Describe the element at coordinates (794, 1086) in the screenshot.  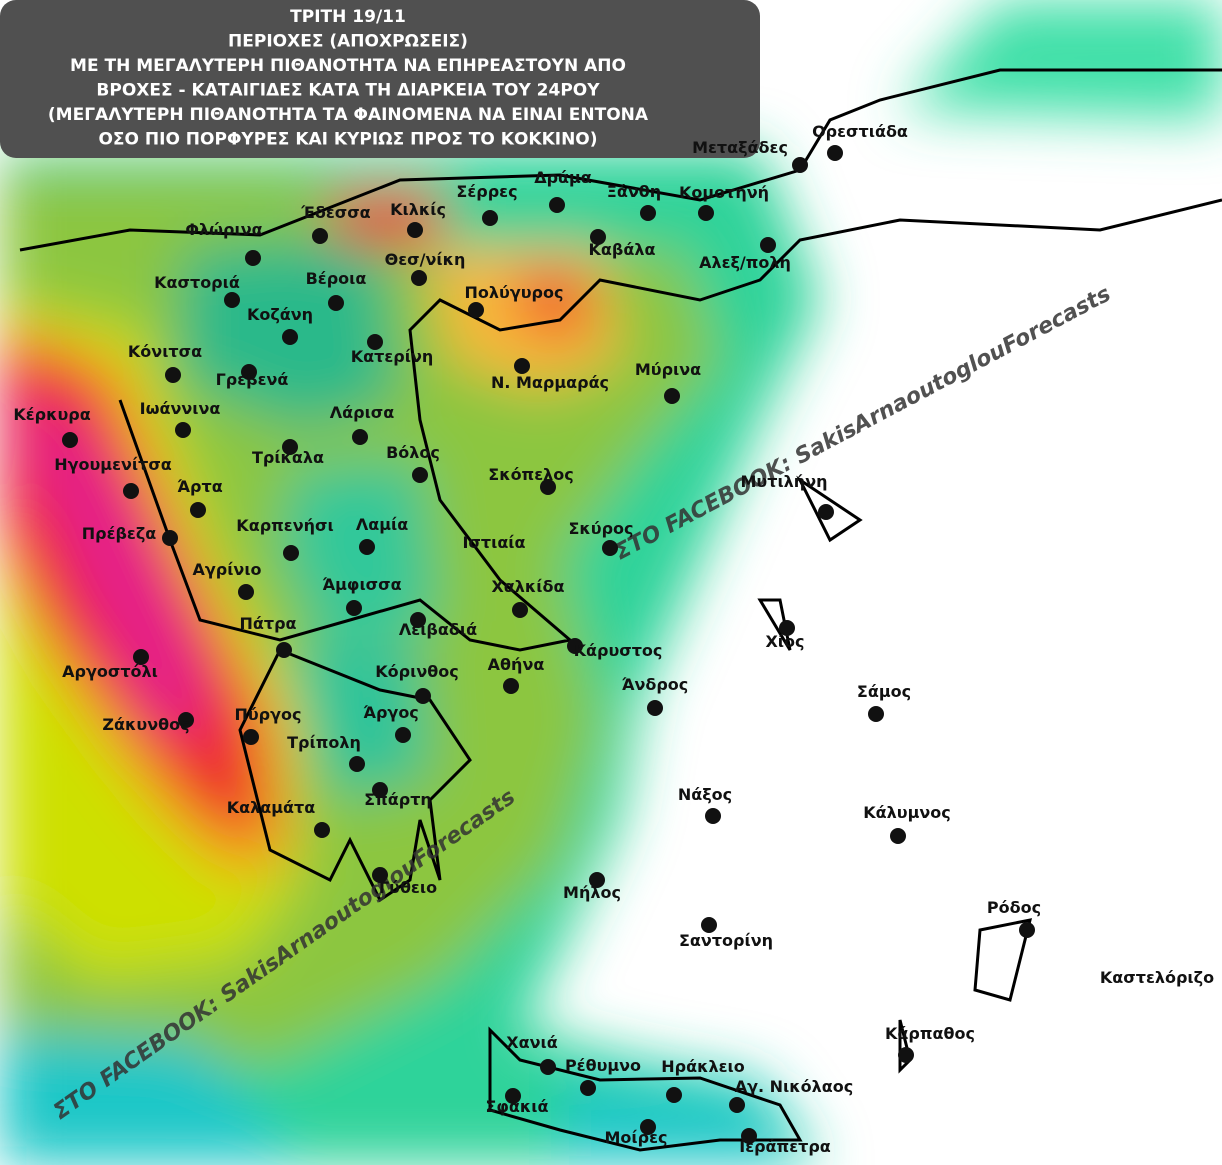
I see `city-label: Αγ. Νικόλαος` at that location.